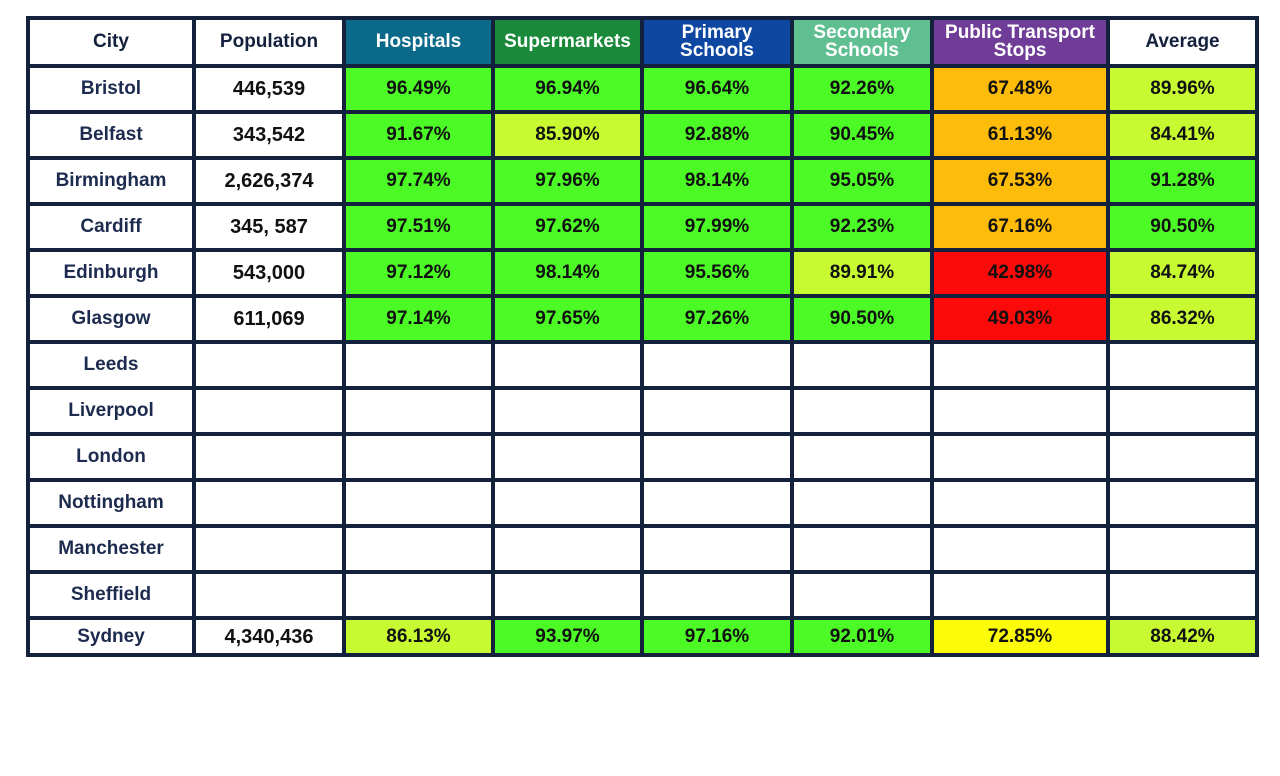 This screenshot has height=776, width=1280. What do you see at coordinates (567, 273) in the screenshot?
I see `supermarkets-cell: 98.14%` at bounding box center [567, 273].